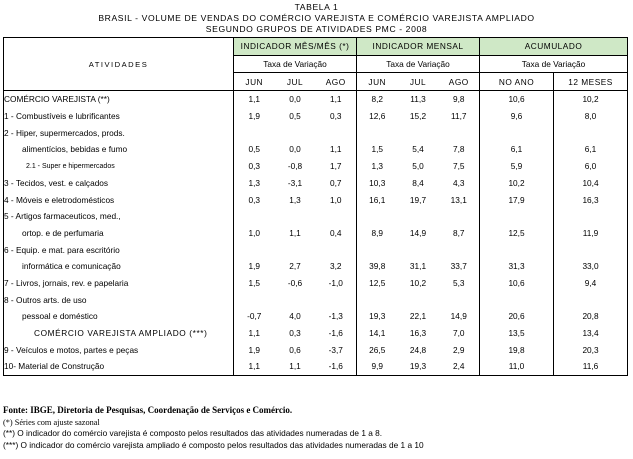 The width and height of the screenshot is (633, 459). Describe the element at coordinates (254, 316) in the screenshot. I see `row-value: -0,7` at that location.